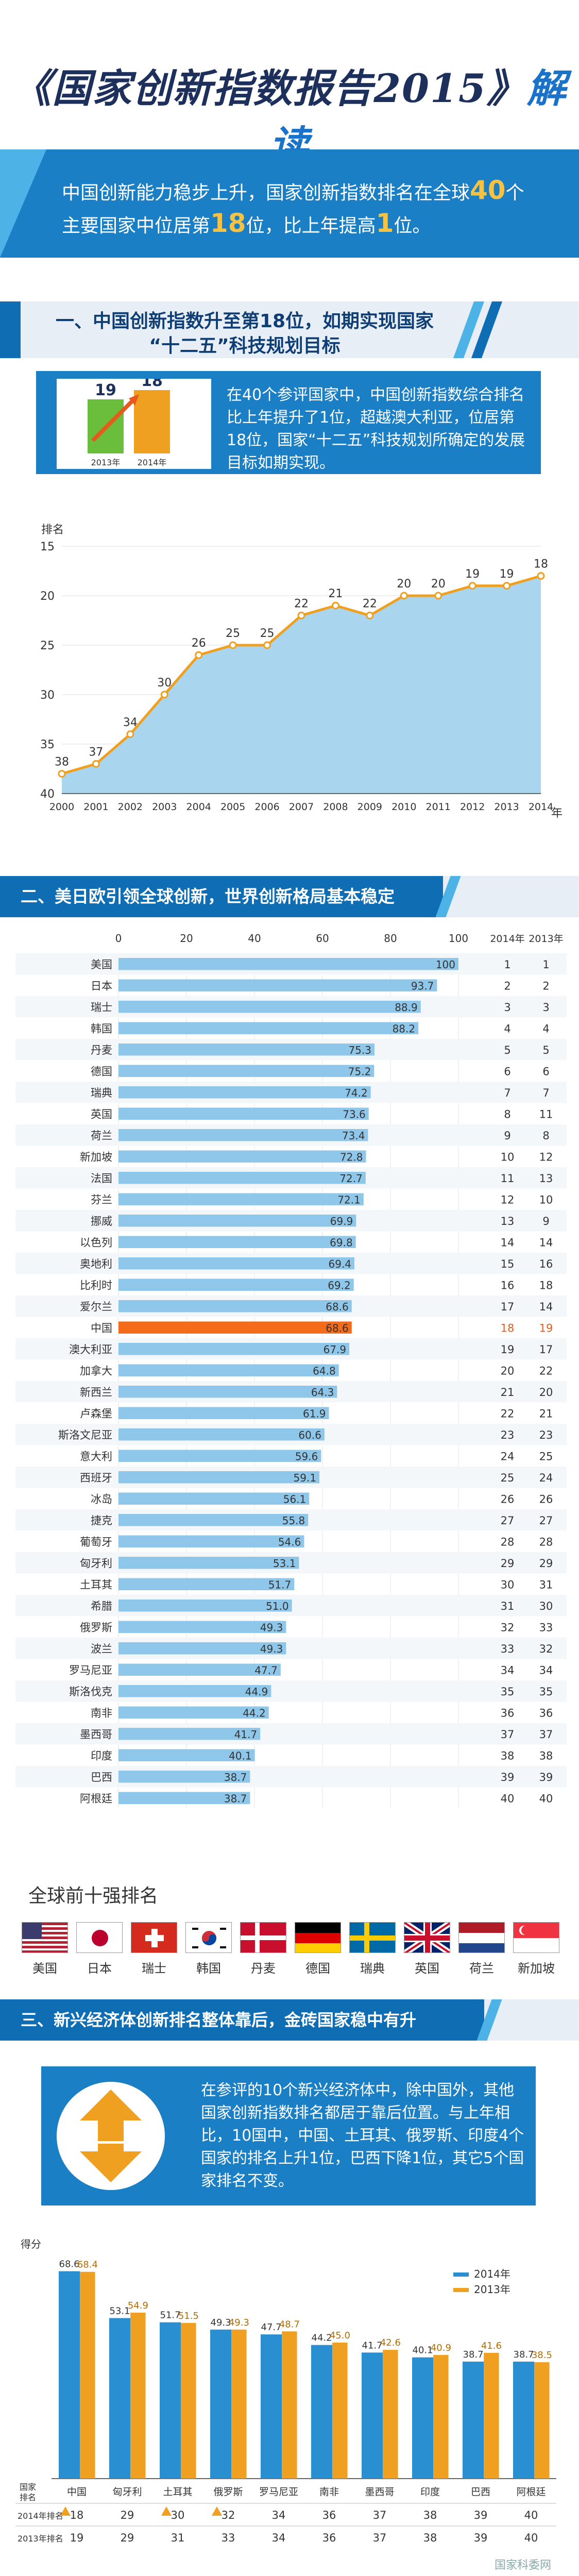  Describe the element at coordinates (546, 1242) in the screenshot. I see `hbar-rank-2013: 14` at that location.